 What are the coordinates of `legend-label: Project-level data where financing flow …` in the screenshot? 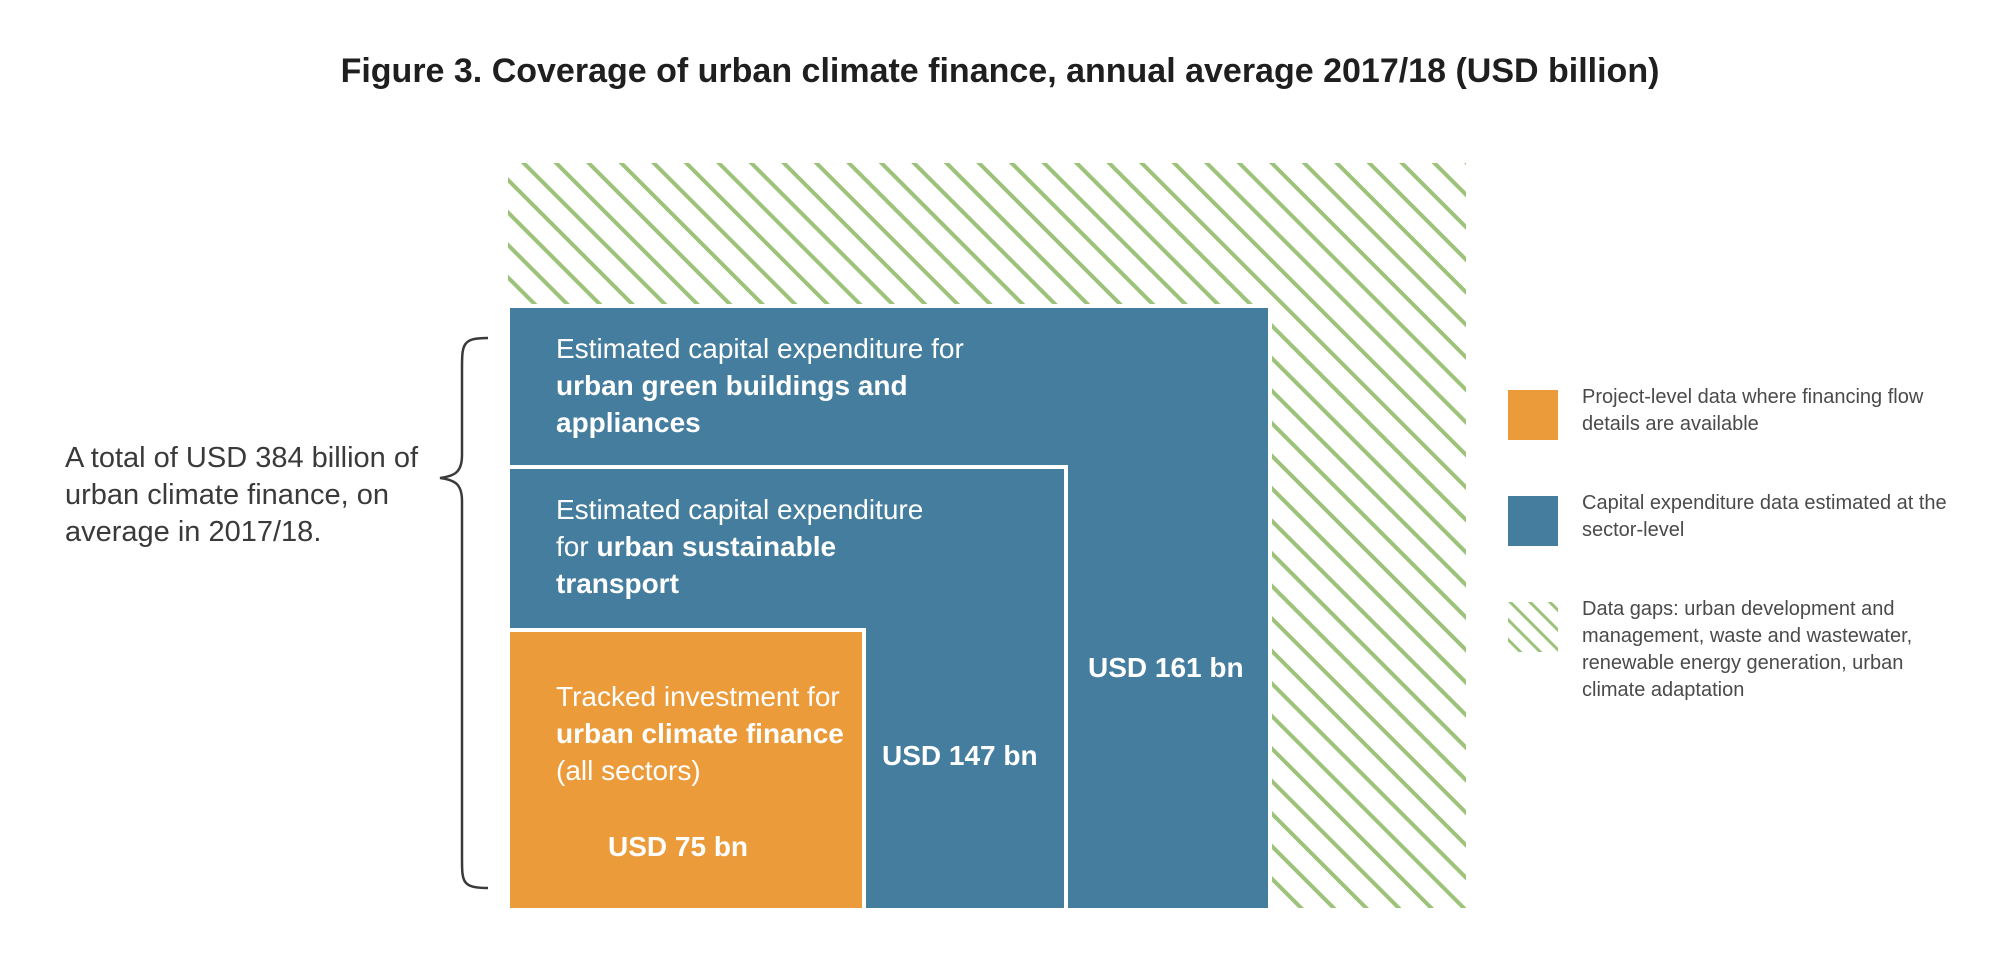 It's located at (1753, 410).